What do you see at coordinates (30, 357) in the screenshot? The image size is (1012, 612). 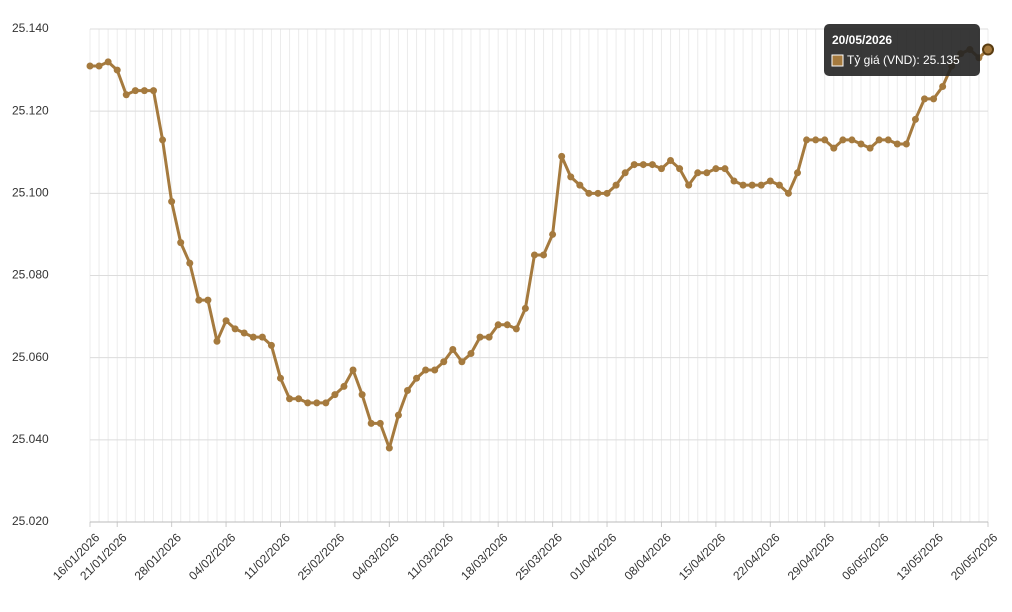 I see `y-tick-label: 25.060` at bounding box center [30, 357].